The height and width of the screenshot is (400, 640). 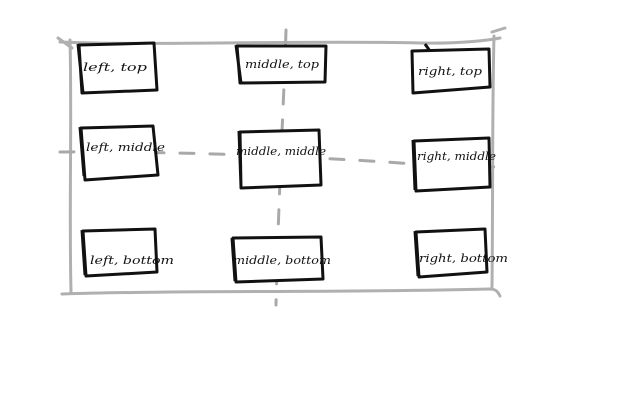 What do you see at coordinates (281, 151) in the screenshot?
I see `box-label: middle, middle` at bounding box center [281, 151].